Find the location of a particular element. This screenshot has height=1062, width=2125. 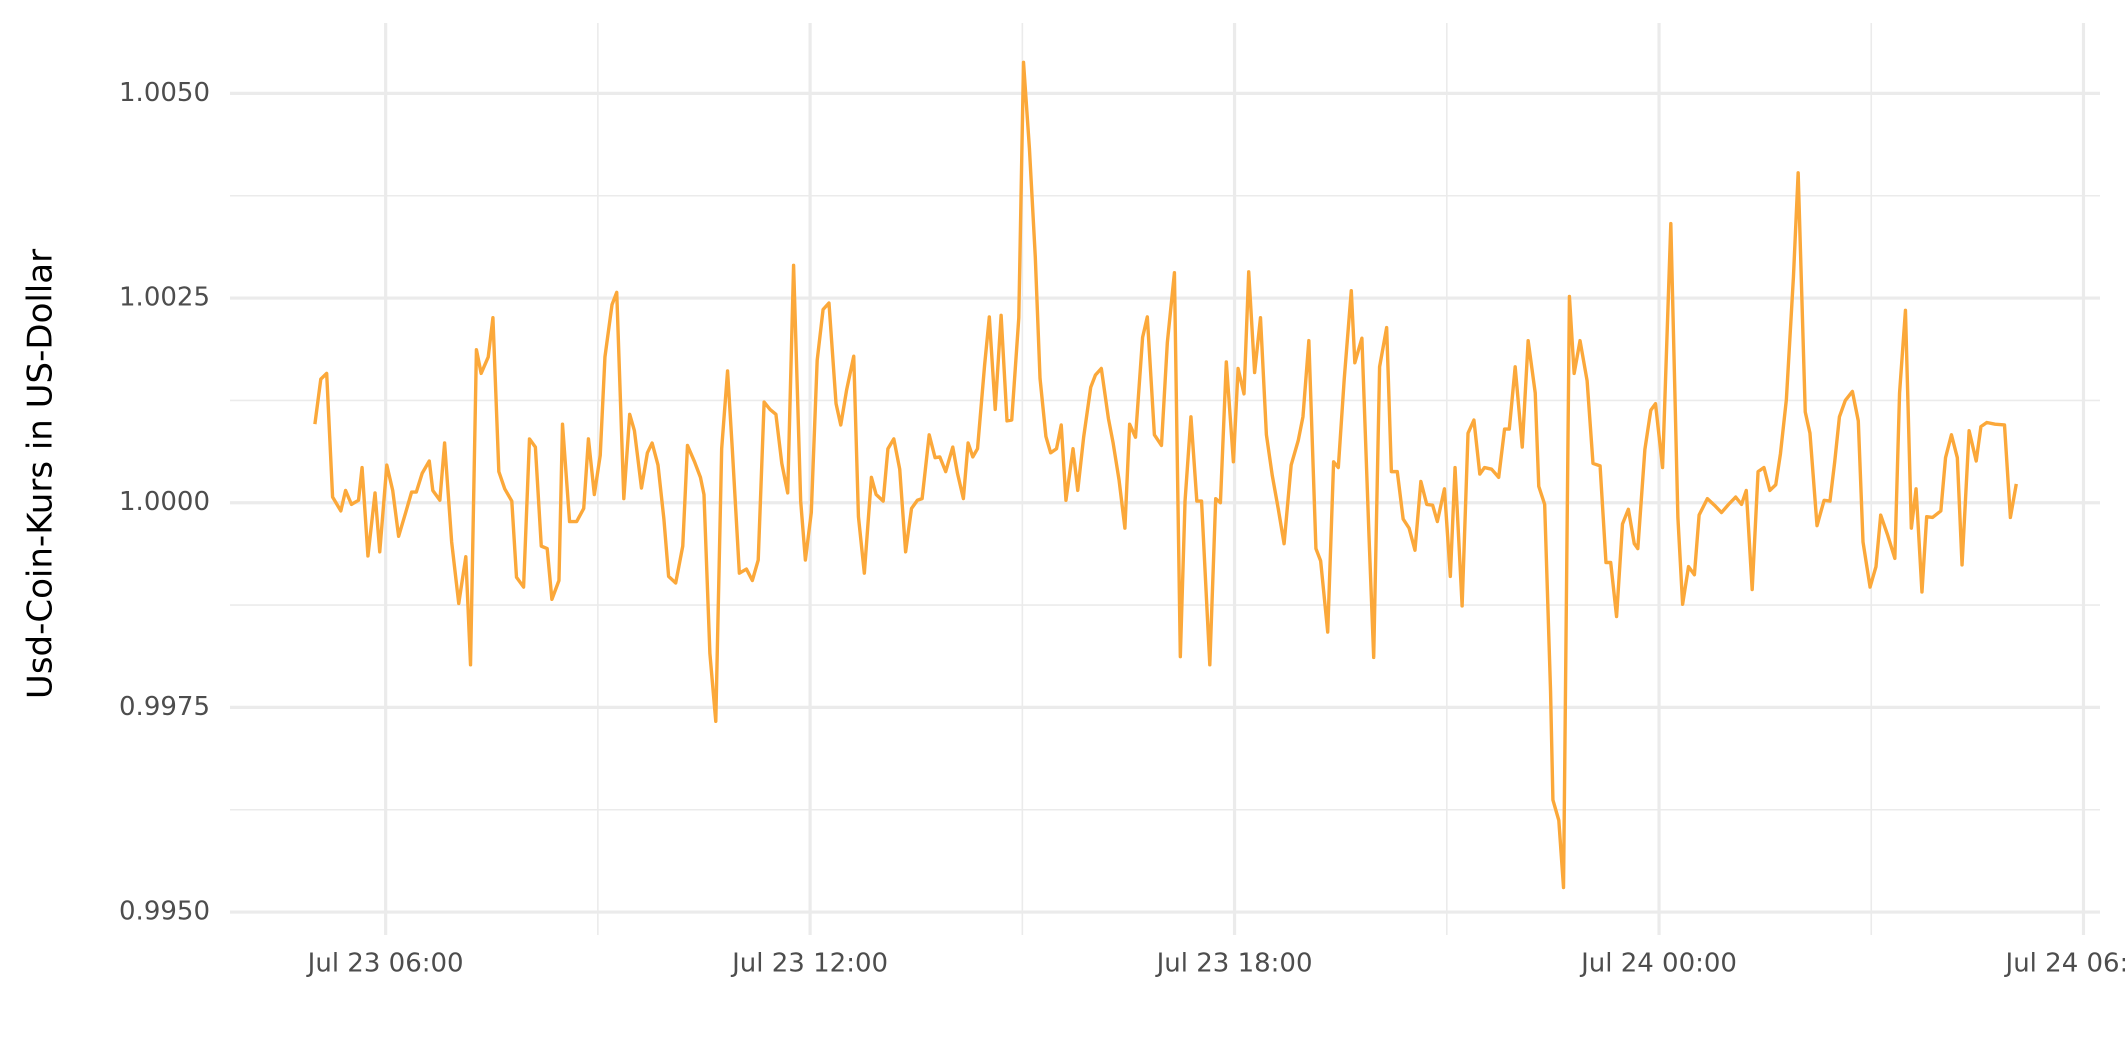

y-tick-label: 0.9975 is located at coordinates (164, 707).